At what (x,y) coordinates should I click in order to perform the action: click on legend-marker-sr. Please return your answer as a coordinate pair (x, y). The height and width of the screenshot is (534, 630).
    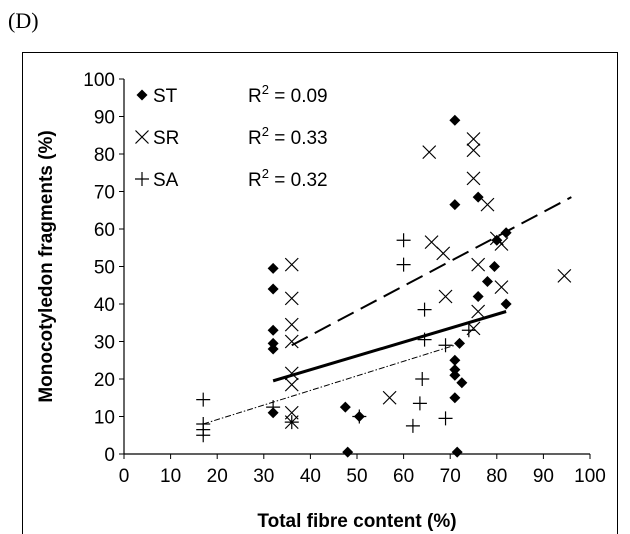
    Looking at the image, I should click on (142, 137).